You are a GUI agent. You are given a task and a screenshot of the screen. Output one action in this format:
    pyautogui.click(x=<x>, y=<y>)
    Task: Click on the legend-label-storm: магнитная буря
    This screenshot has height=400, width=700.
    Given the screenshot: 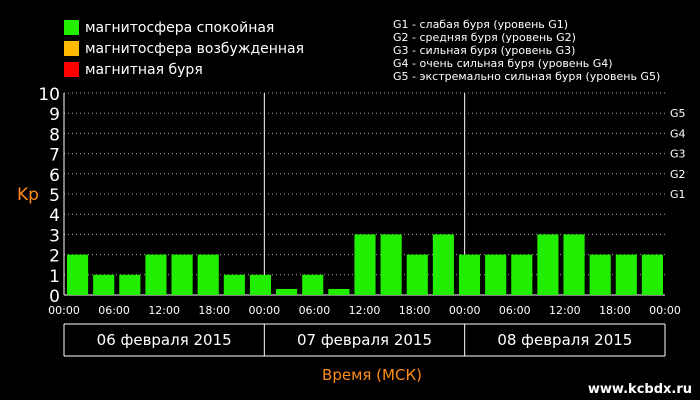 What is the action you would take?
    pyautogui.click(x=144, y=69)
    